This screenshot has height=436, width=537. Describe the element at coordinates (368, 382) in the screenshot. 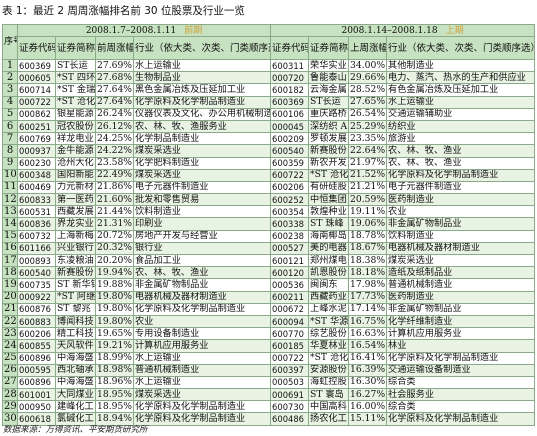

I see `weekly-change-right: 16.30%` at that location.